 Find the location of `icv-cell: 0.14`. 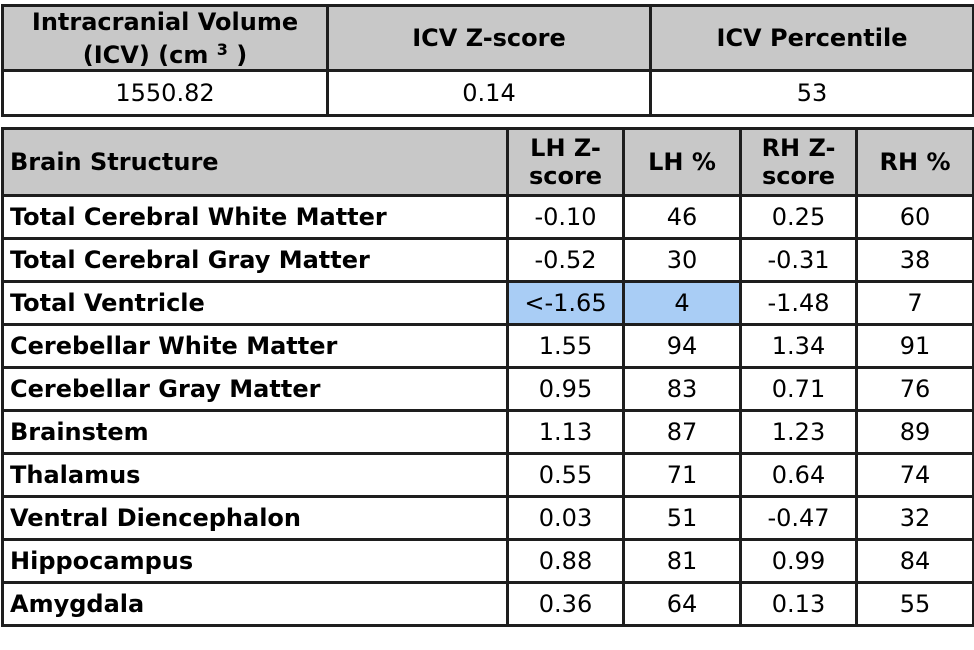

icv-cell: 0.14 is located at coordinates (489, 93).